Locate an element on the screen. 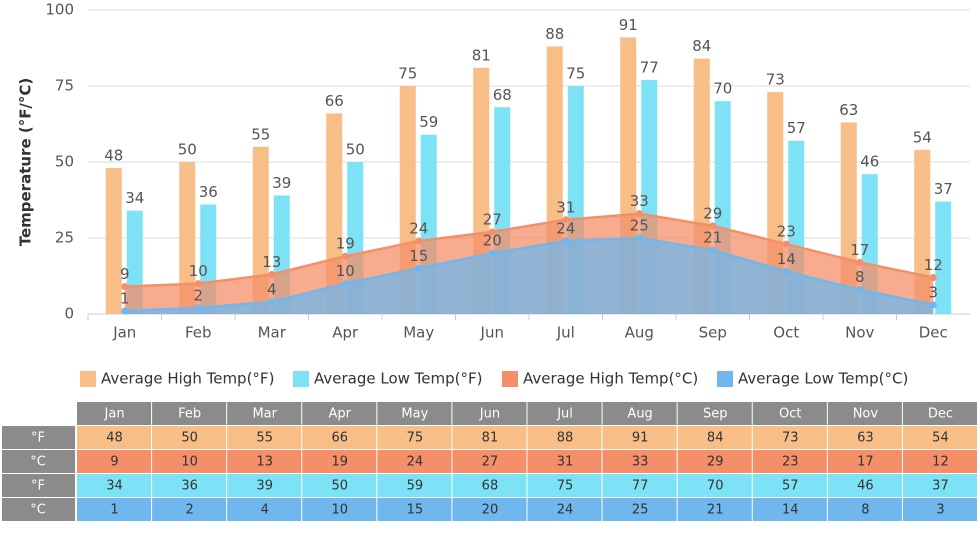  x-tick-label: Apr is located at coordinates (345, 333).